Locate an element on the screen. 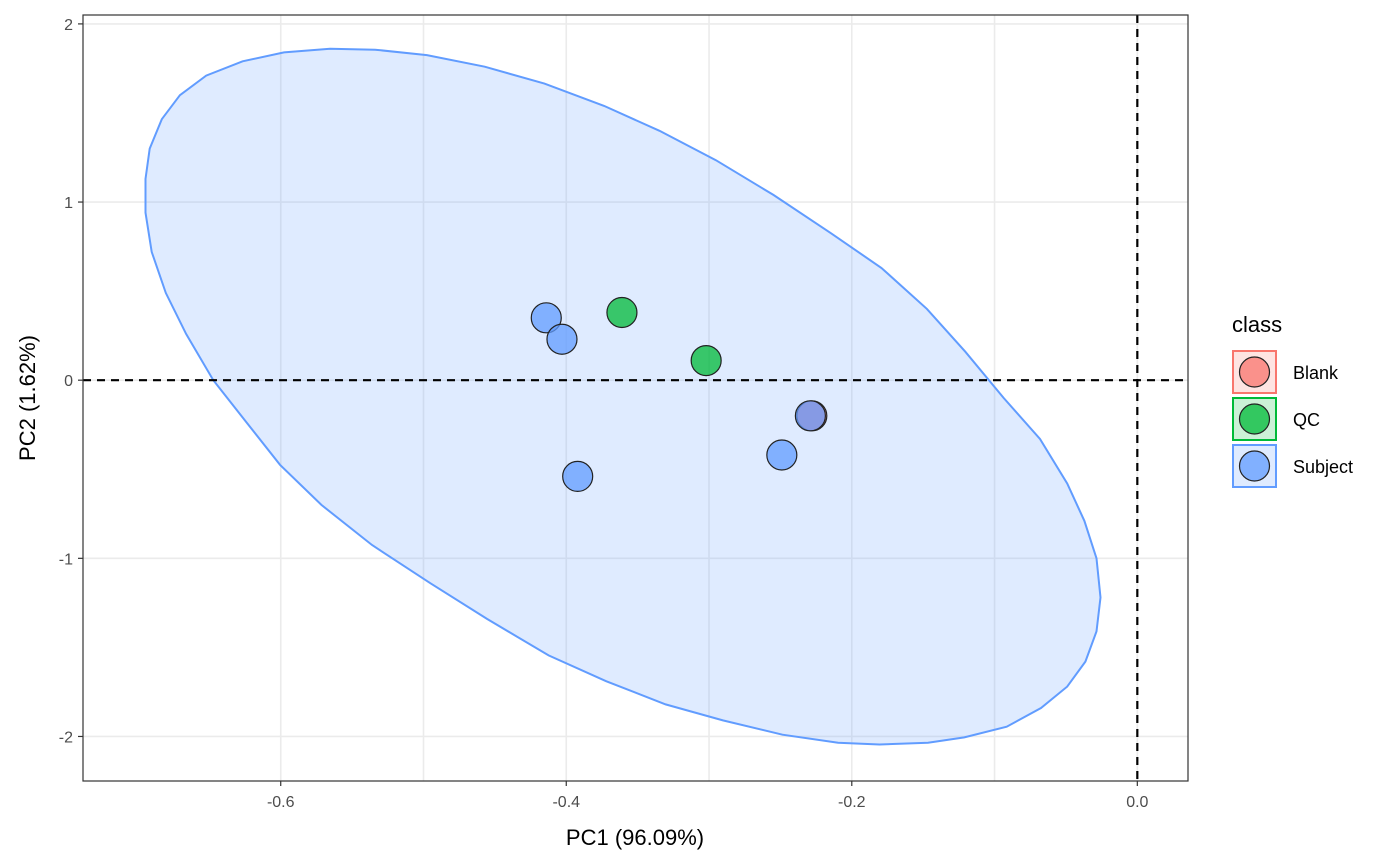  x-tick-label: -0.4 is located at coordinates (566, 802).